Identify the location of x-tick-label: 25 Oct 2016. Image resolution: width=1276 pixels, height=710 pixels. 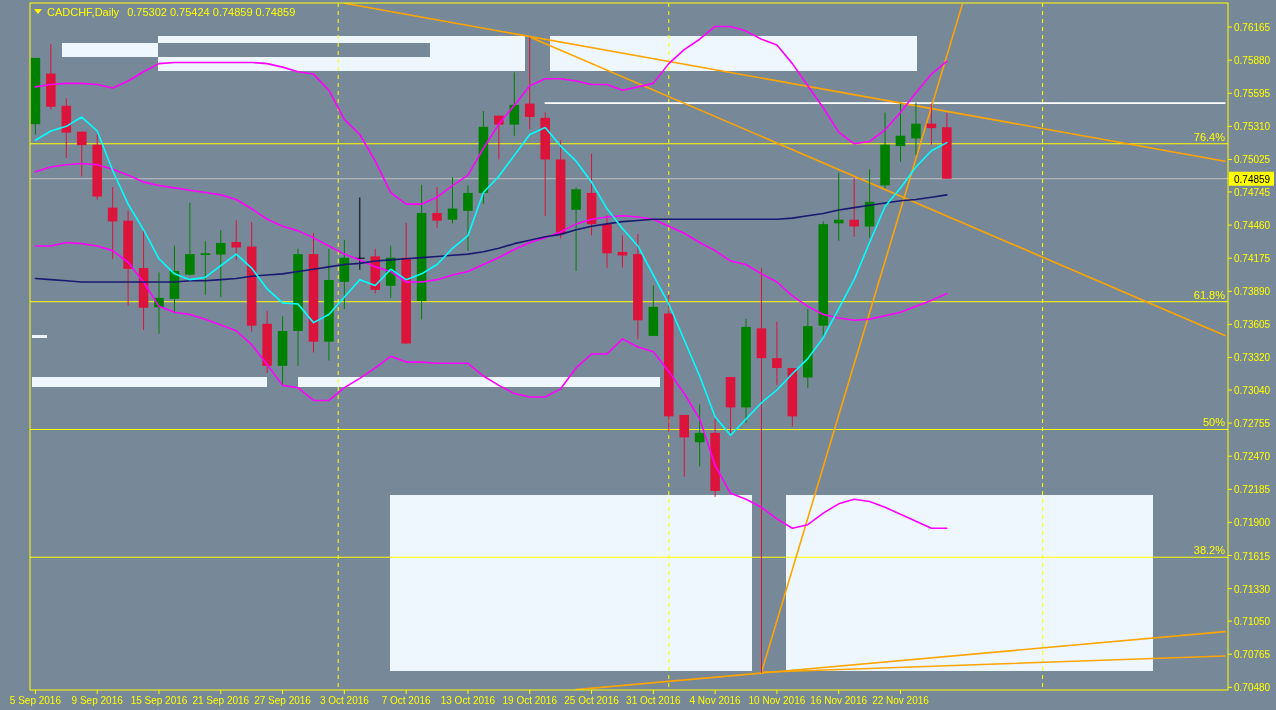
(592, 700).